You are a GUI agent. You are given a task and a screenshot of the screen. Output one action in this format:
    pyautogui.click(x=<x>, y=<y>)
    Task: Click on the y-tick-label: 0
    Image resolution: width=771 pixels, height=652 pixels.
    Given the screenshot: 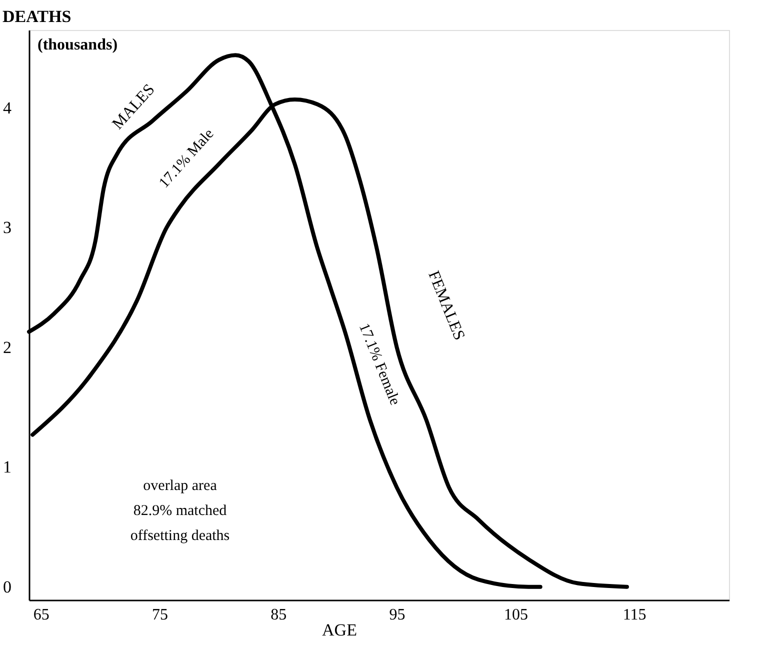 What is the action you would take?
    pyautogui.click(x=7, y=586)
    